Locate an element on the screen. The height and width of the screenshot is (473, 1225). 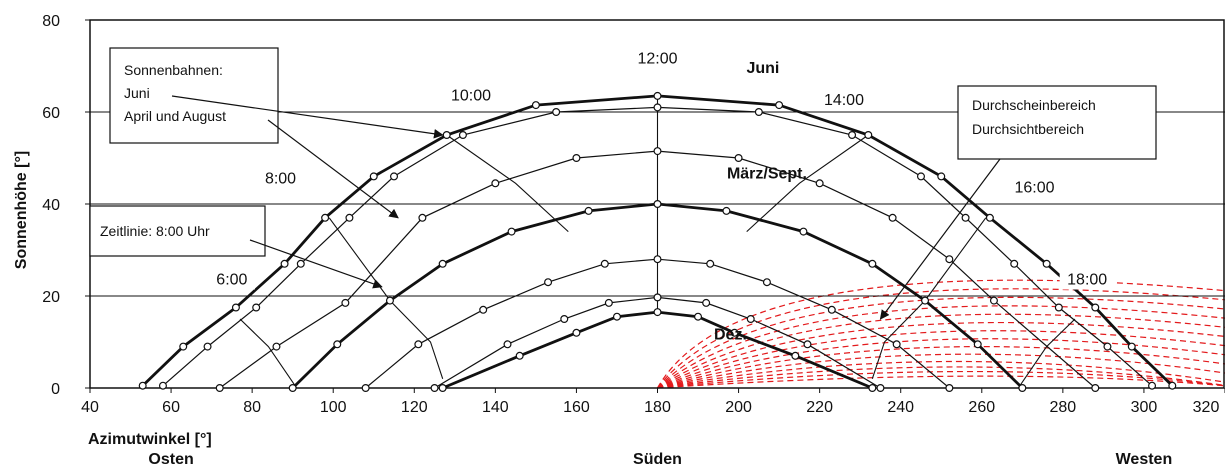
direction-label: Süden is located at coordinates (657, 459).